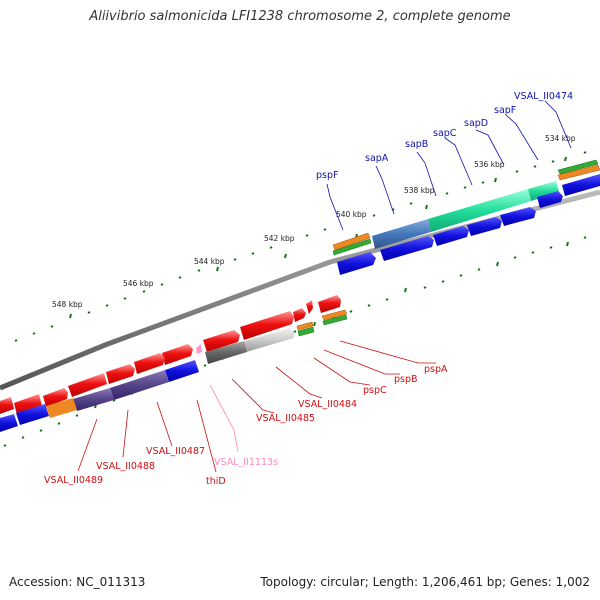  What do you see at coordinates (445, 133) in the screenshot?
I see `label-sapC: sapC` at bounding box center [445, 133].